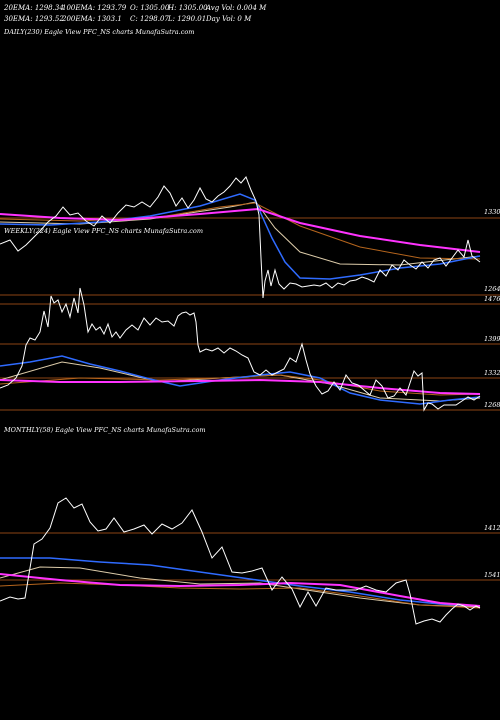 The image size is (500, 720). Describe the element at coordinates (187, 8) in the screenshot. I see `header-high: H: 1305.00` at that location.